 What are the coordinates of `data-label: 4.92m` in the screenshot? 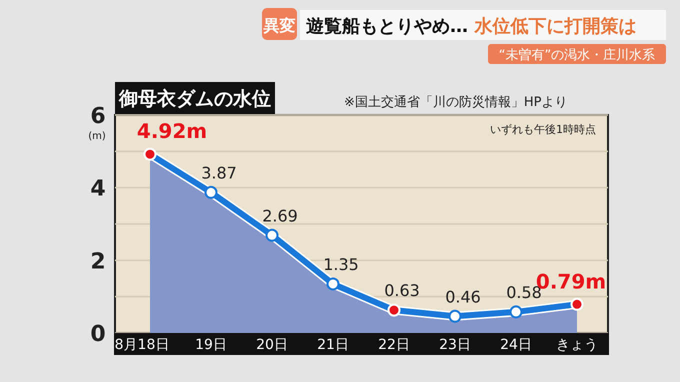 It's located at (172, 131).